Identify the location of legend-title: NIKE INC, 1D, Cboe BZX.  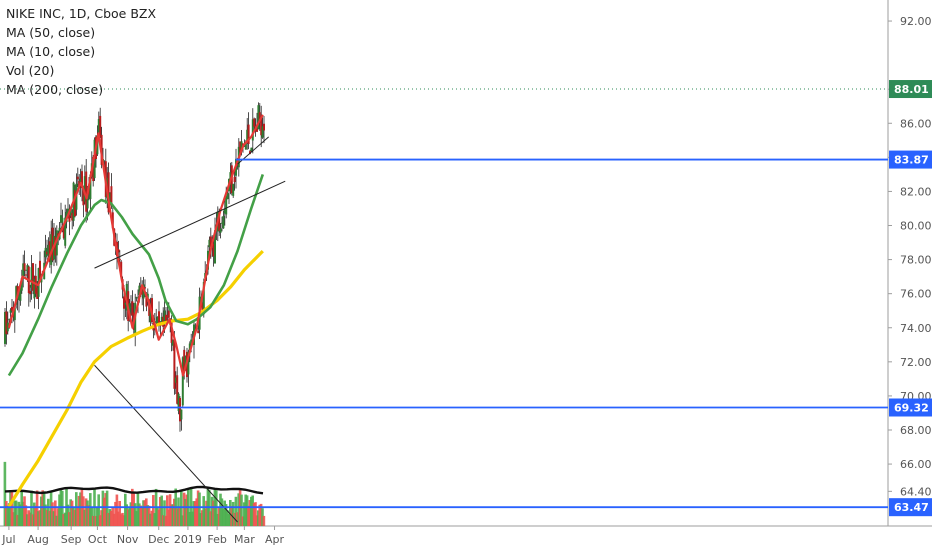
(81, 13).